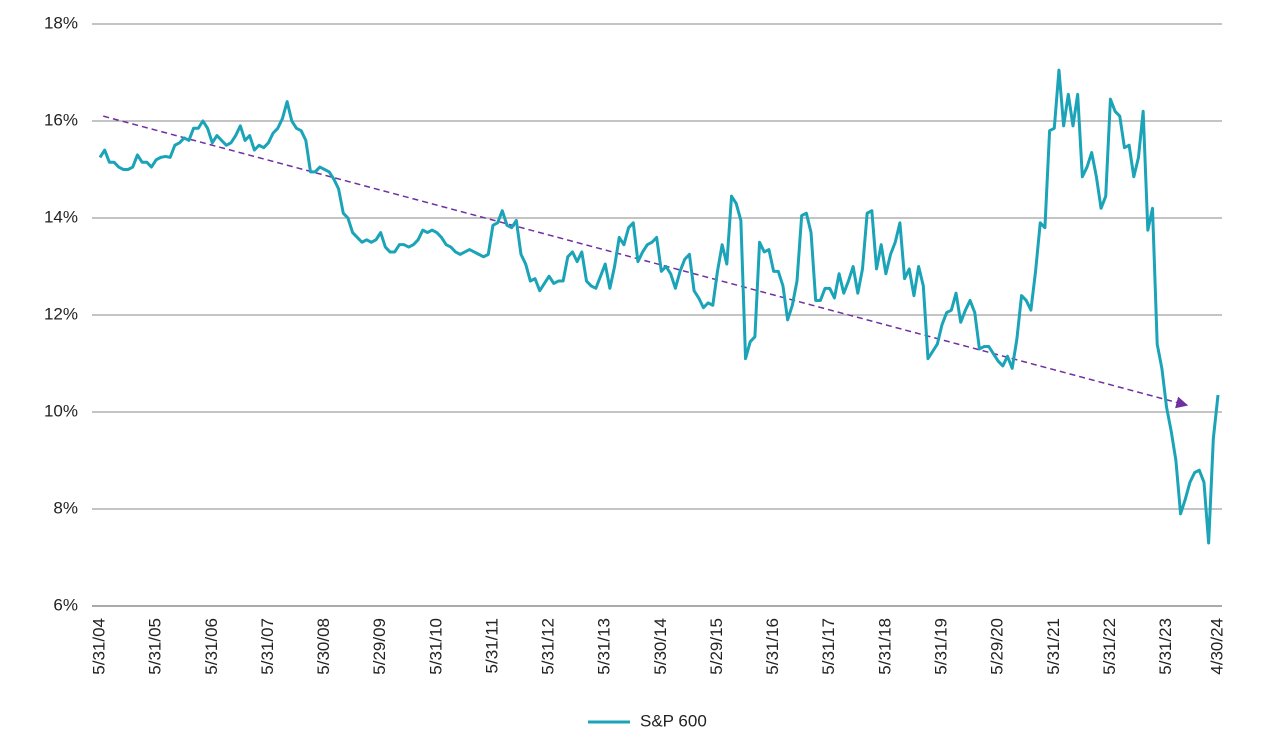 The image size is (1280, 751). I want to click on y-tick-label: 12%, so click(61, 313).